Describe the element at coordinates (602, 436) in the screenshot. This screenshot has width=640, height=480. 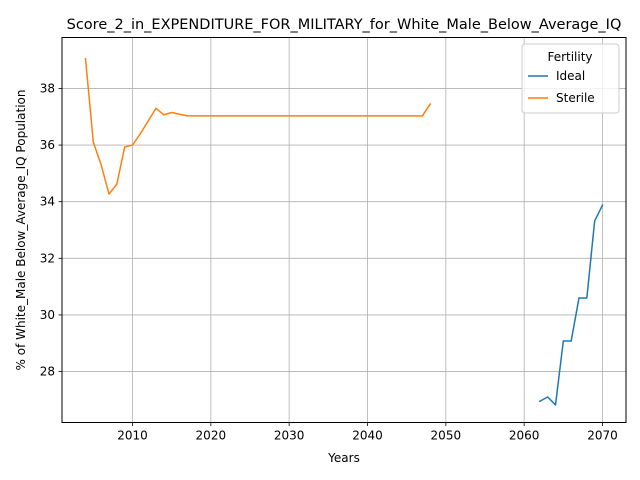
I see `x-tick-label: 2070` at that location.